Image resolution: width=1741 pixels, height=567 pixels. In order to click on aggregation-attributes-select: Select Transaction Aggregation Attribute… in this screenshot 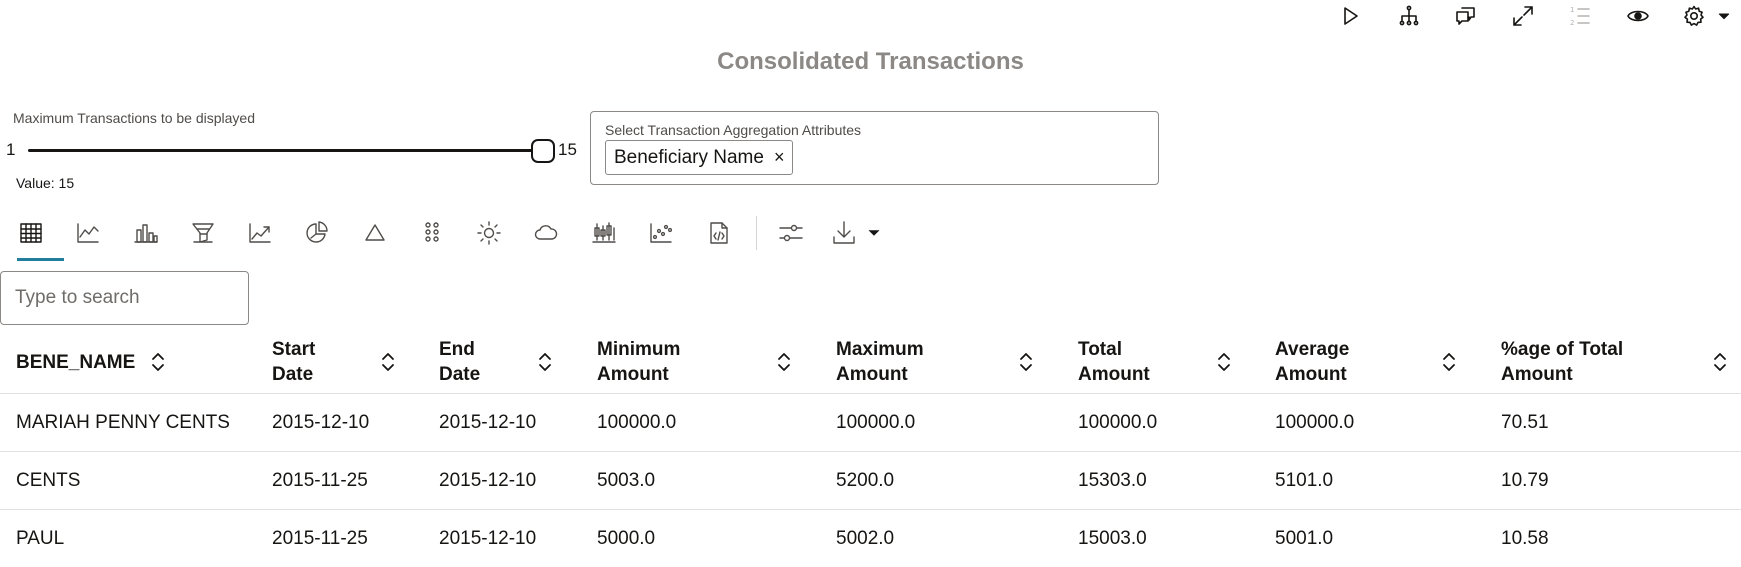, I will do `click(874, 148)`.